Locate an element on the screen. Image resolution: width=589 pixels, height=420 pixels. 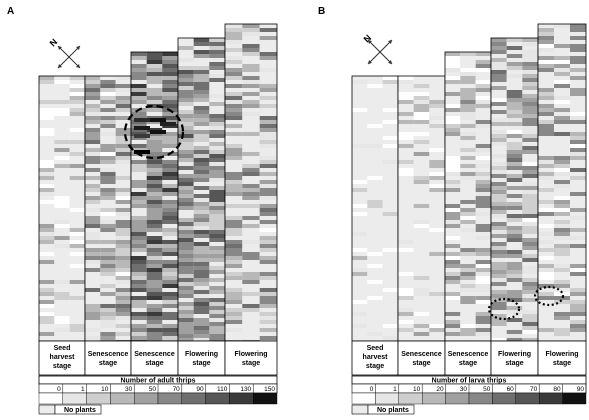
panel-b-letter: B is located at coordinates (322, 11).